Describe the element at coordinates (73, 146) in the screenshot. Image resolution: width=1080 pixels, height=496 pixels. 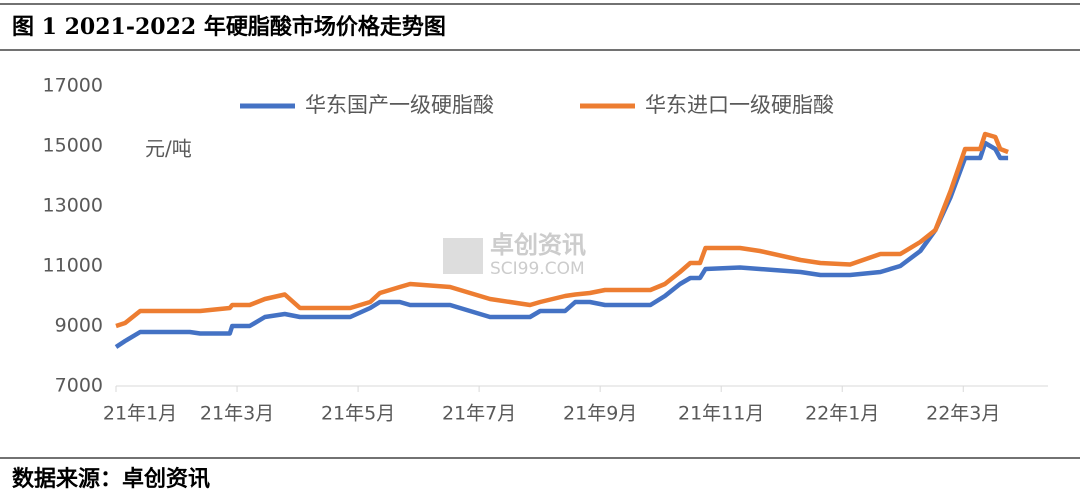
I see `y-tick-label: 15000` at that location.